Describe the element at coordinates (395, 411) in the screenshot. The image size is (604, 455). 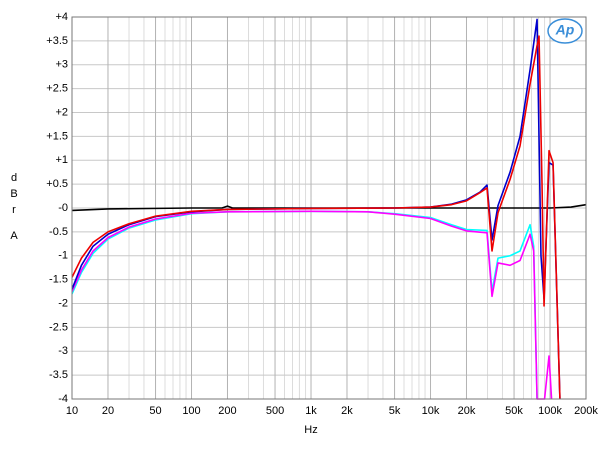
I see `x-tick-label: 5k` at that location.